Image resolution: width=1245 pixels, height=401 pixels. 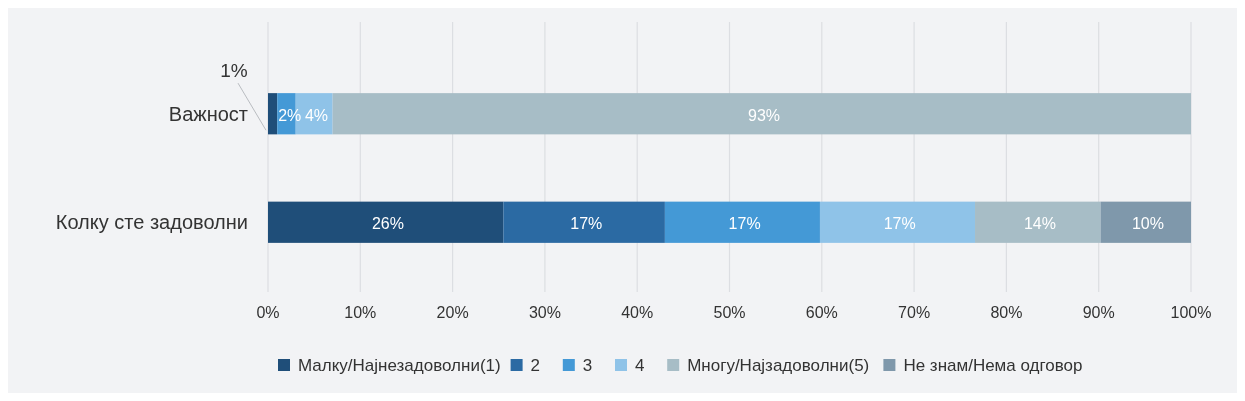 I want to click on data-label: 2%, so click(x=290, y=115).